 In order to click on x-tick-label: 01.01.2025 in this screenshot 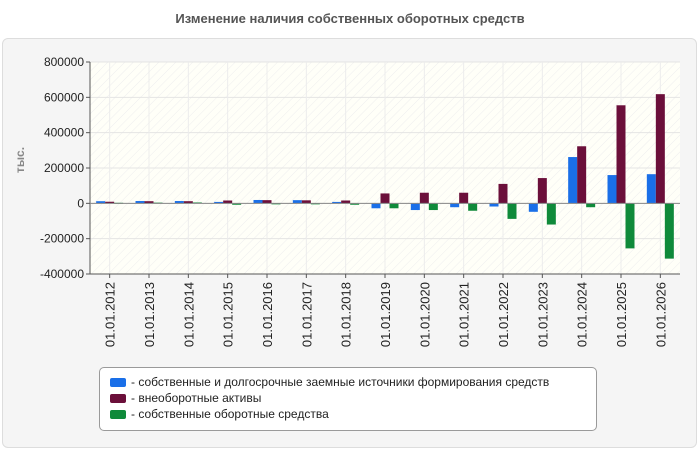, I will do `click(621, 314)`.